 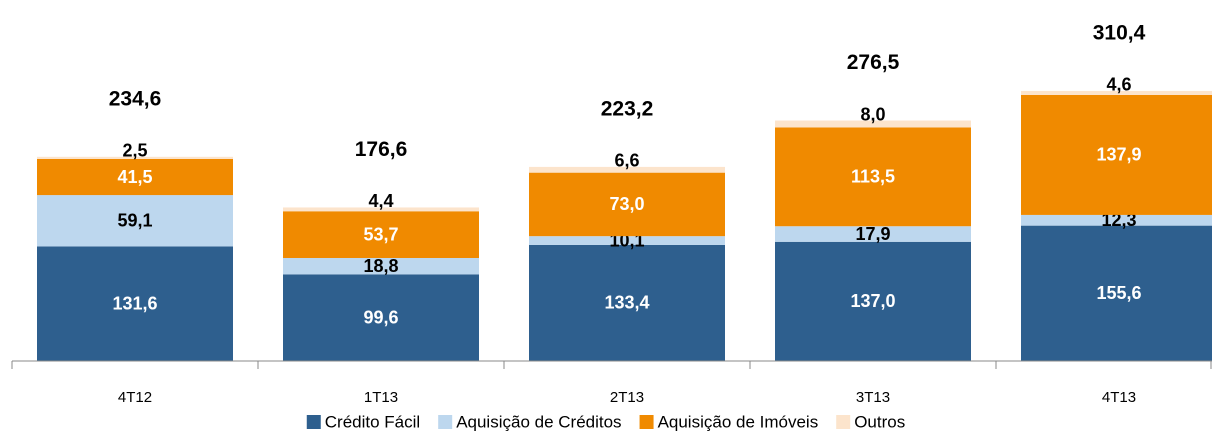 I want to click on data-label: 73,0, so click(x=626, y=204).